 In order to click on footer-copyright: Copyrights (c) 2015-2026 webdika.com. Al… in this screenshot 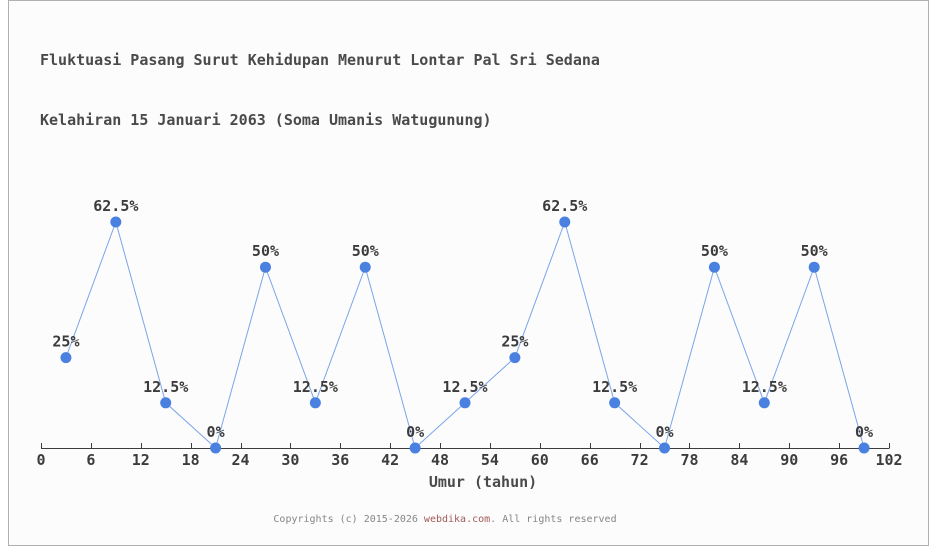, I will do `click(445, 519)`.